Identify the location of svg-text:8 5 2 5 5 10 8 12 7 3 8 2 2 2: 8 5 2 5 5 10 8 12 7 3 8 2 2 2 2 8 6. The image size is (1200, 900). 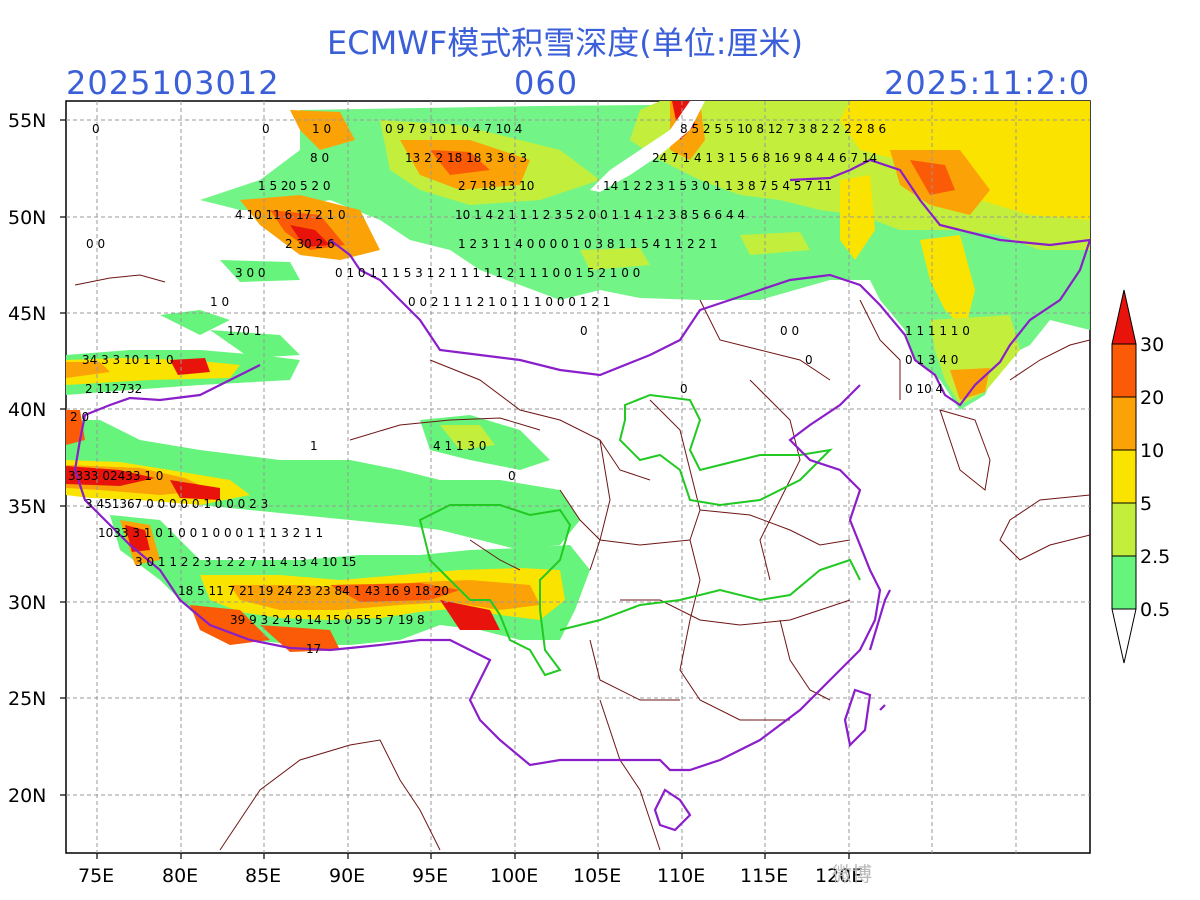
(783, 129).